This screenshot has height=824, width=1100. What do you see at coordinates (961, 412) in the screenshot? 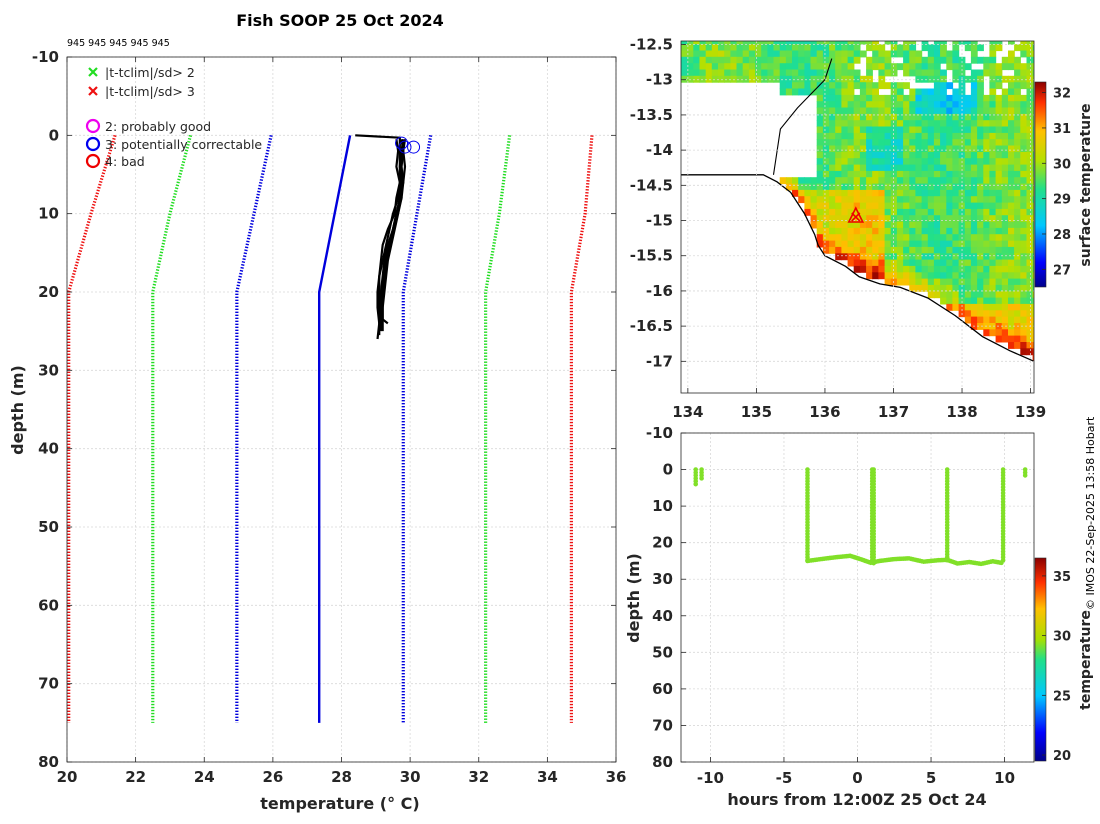
I see `map-x-tick-label: 138` at bounding box center [961, 412].